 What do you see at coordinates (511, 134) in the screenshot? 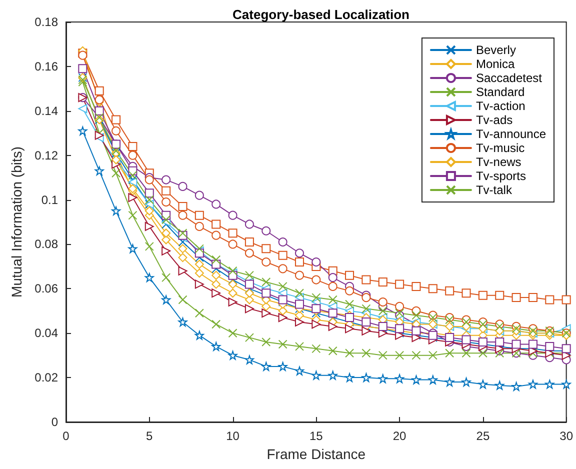
I see `legend-label: Tv-announce` at bounding box center [511, 134].